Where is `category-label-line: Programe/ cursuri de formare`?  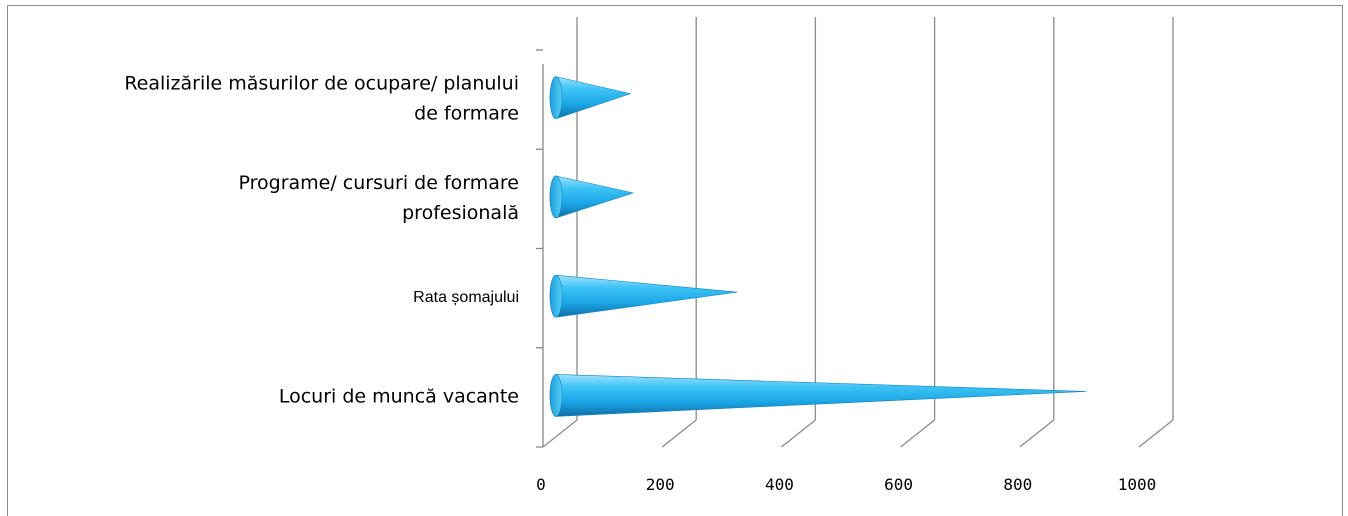
category-label-line: Programe/ cursuri de formare is located at coordinates (379, 183).